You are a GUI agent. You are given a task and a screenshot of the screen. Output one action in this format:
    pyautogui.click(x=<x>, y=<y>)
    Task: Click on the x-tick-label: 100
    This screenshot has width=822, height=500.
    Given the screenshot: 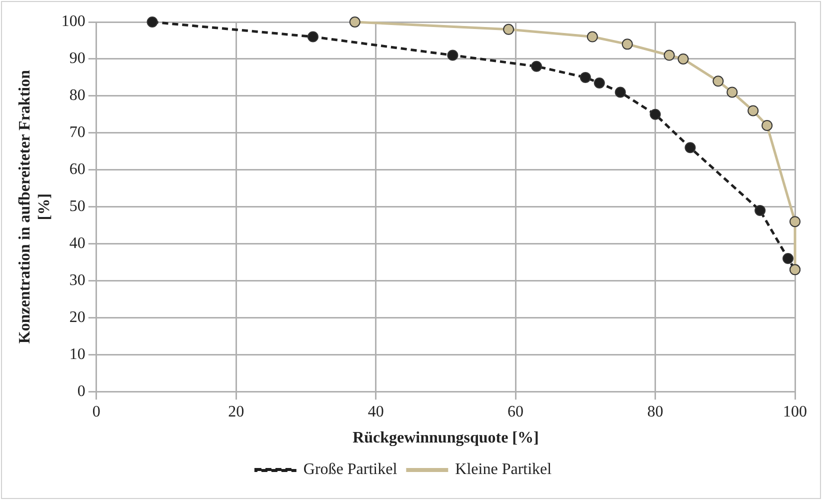 What is the action you would take?
    pyautogui.click(x=795, y=411)
    